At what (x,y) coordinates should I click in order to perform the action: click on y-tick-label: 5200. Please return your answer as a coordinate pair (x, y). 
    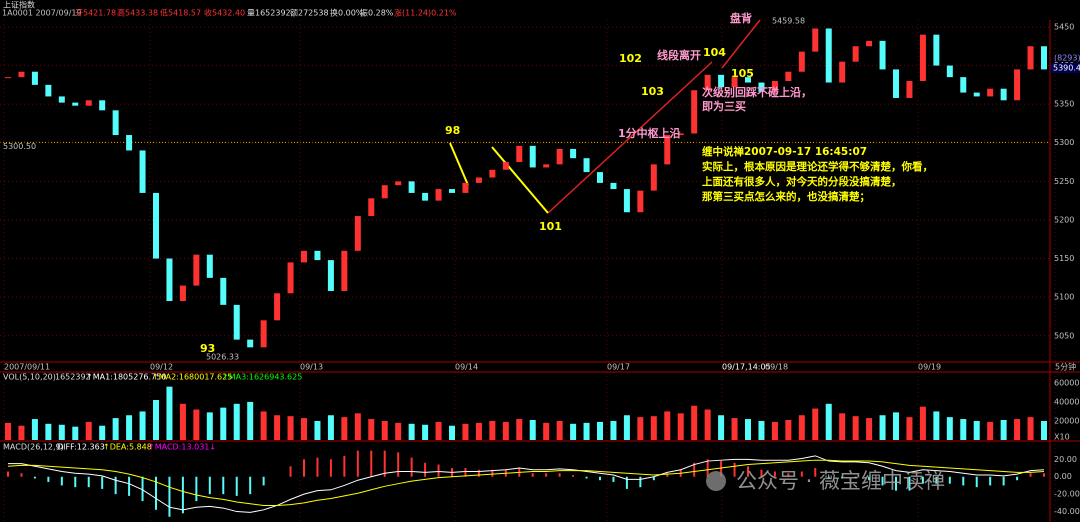
    Looking at the image, I should click on (1064, 219).